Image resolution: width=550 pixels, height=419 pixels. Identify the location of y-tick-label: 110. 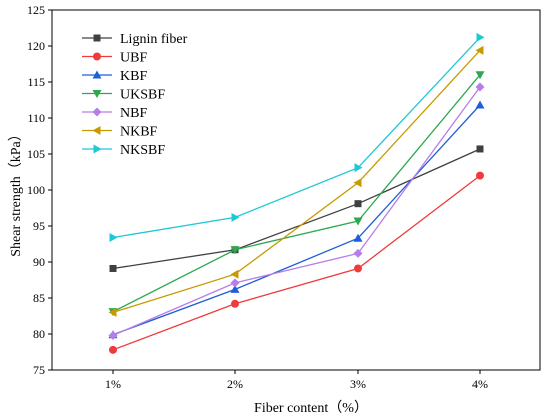
(36, 118).